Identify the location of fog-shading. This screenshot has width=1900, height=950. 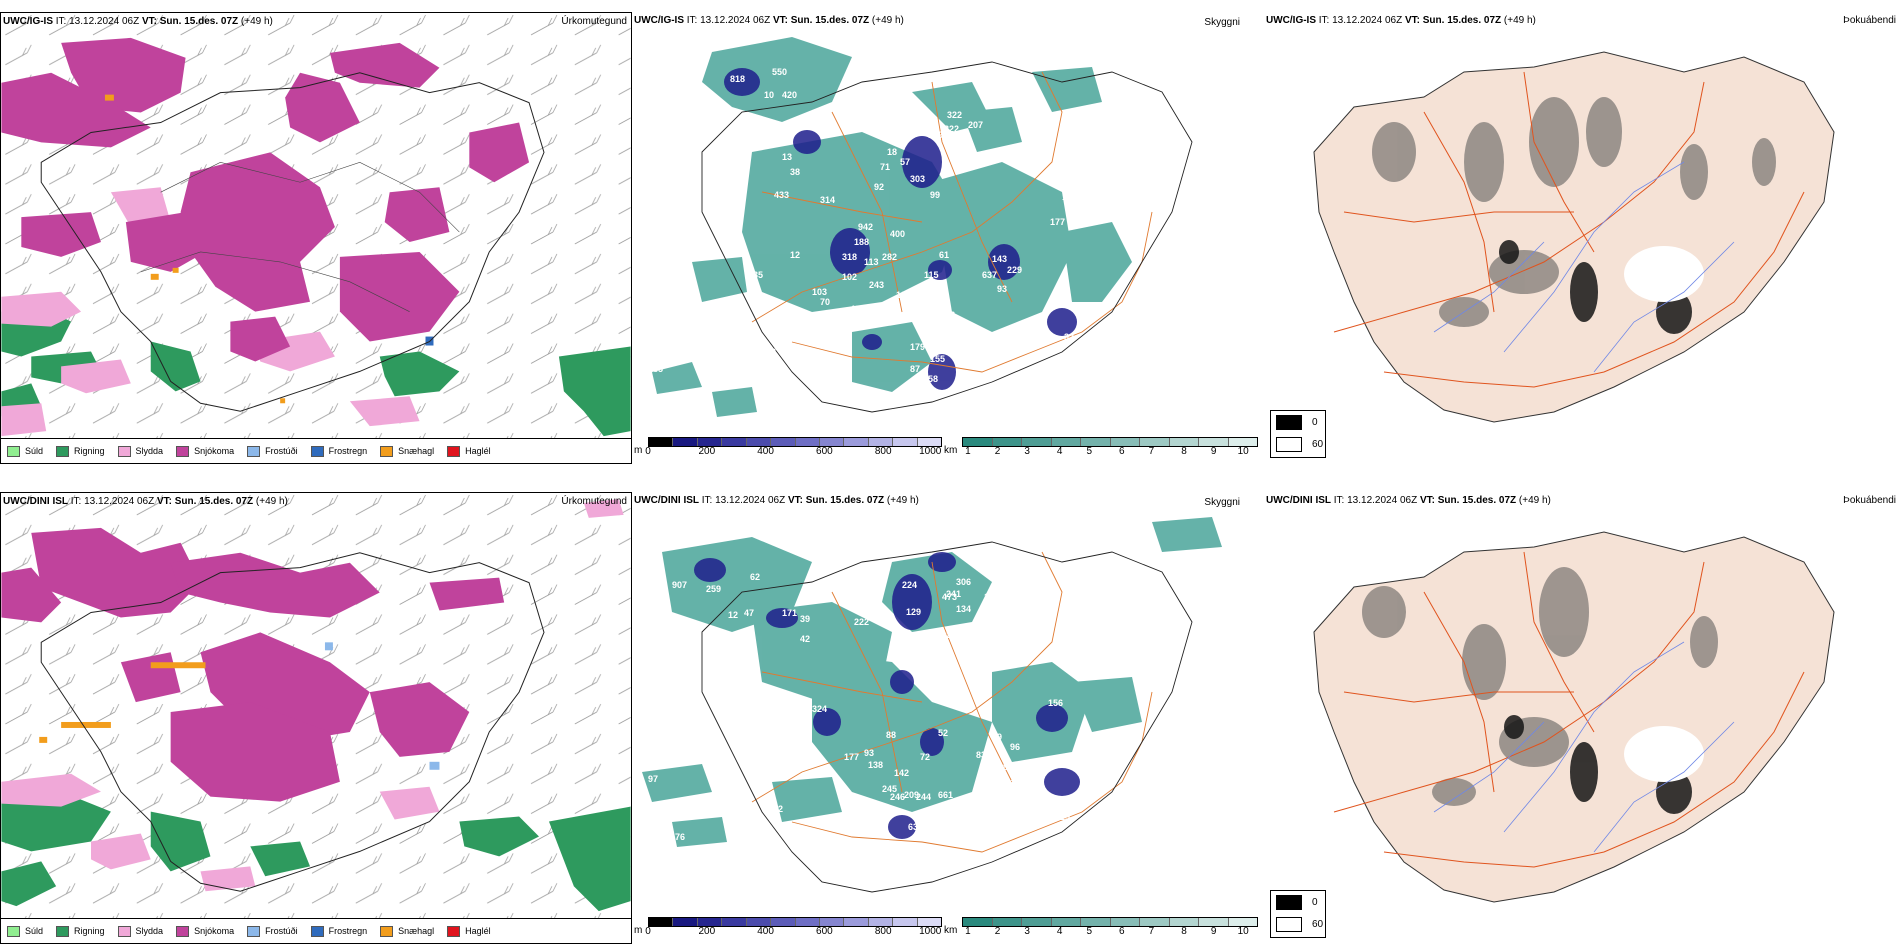
(1540, 686).